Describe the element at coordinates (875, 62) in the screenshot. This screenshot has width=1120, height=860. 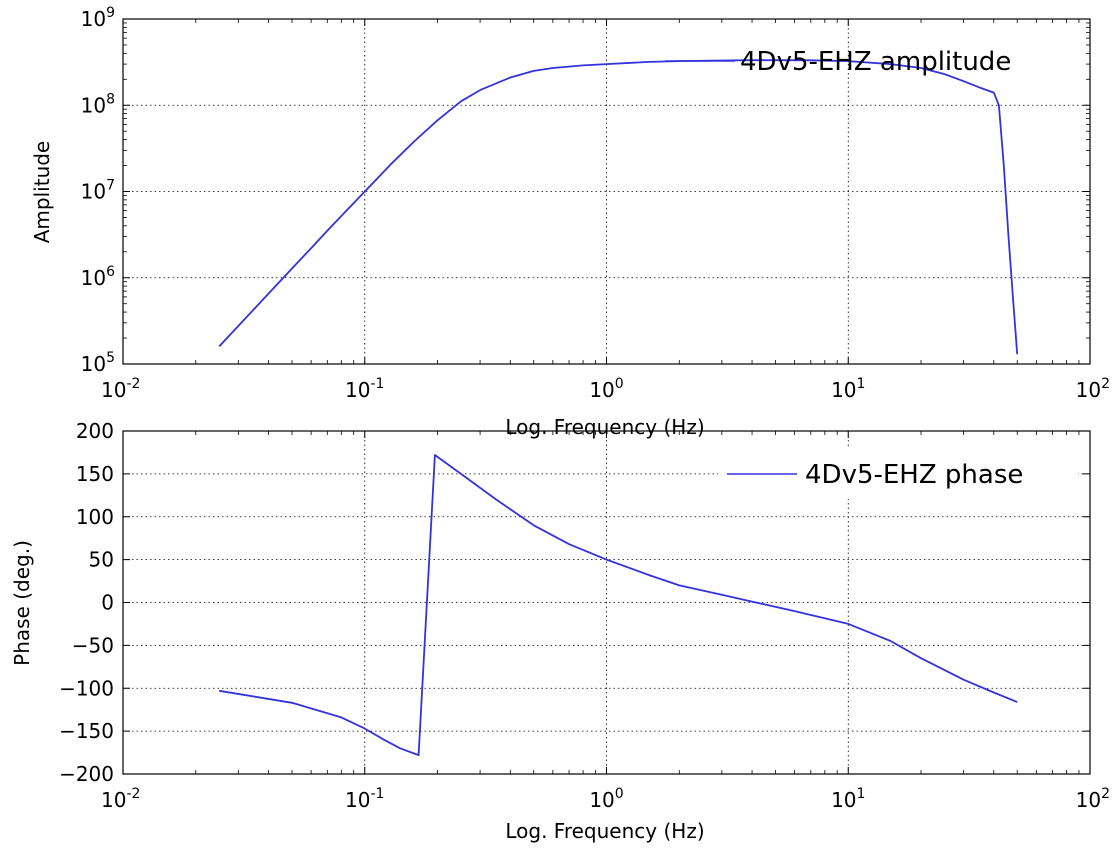
I see `amplitude-legend-label: 4Dv5-EHZ amplitude` at that location.